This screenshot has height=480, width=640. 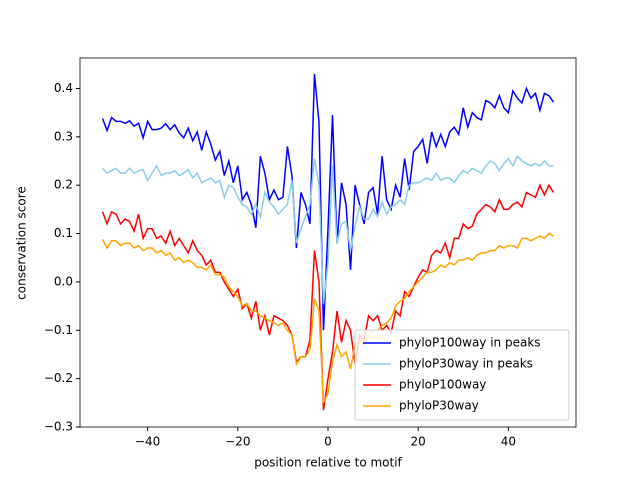 I want to click on legend-box, so click(x=462, y=375).